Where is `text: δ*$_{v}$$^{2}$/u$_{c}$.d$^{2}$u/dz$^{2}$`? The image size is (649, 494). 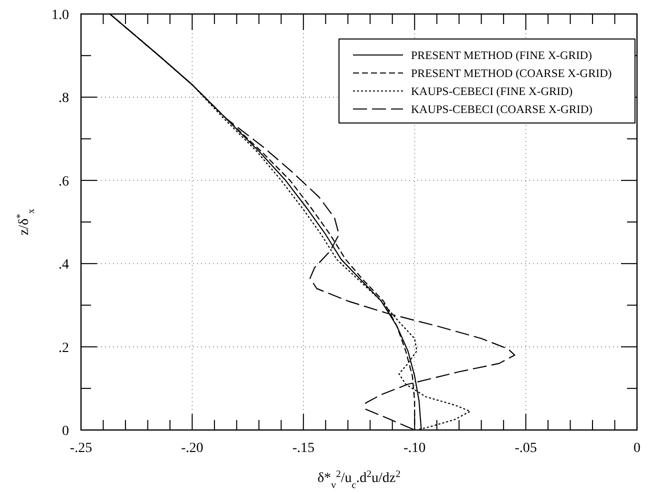
text: δ*$_{v}$$^{2}$/u$_{c}$.d$^{2}$u/dz$^{2}$ is located at coordinates (359, 479).